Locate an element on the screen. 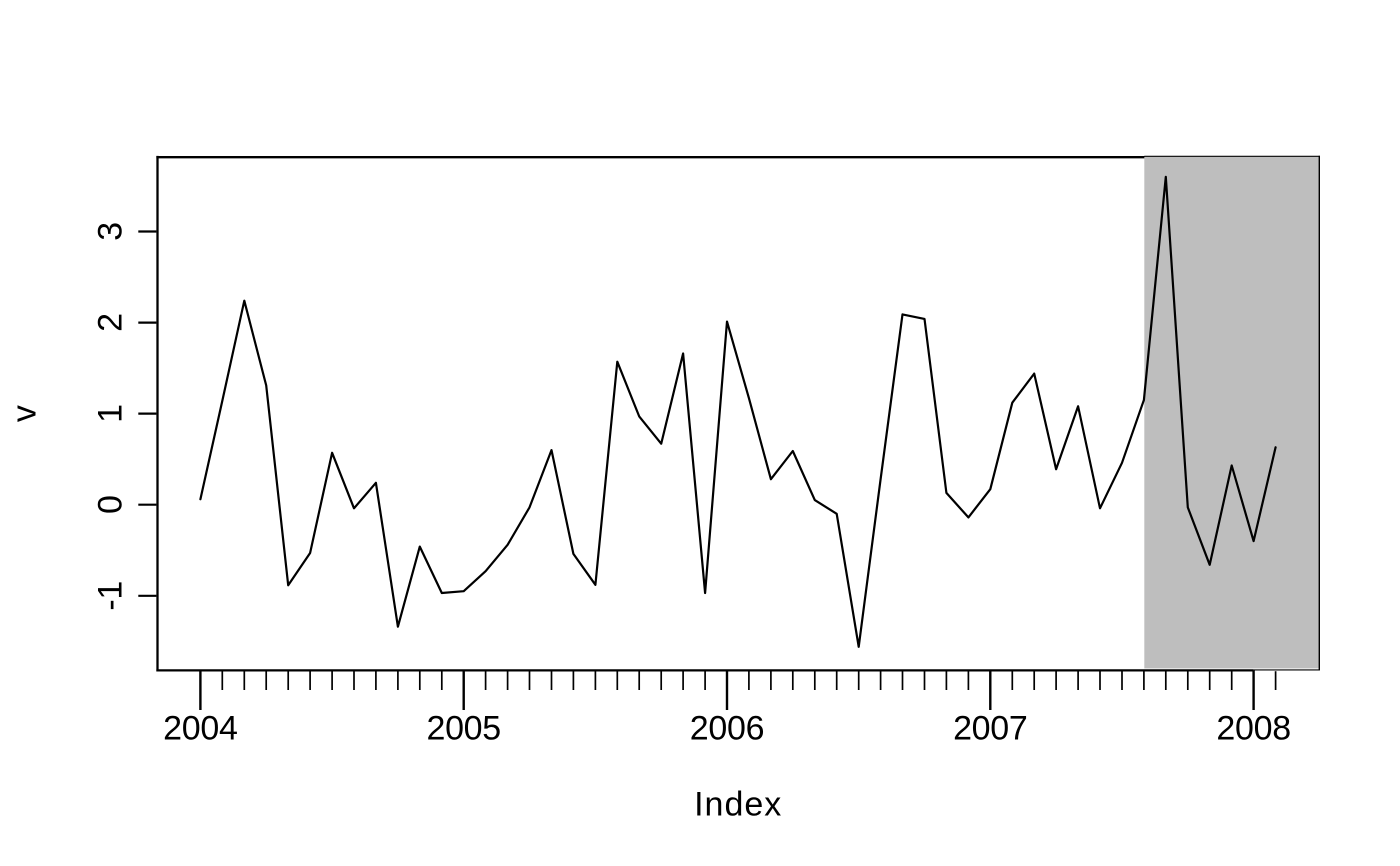 Image resolution: width=1400 pixels, height=866 pixels. svg-text: -1 is located at coordinates (111, 596).